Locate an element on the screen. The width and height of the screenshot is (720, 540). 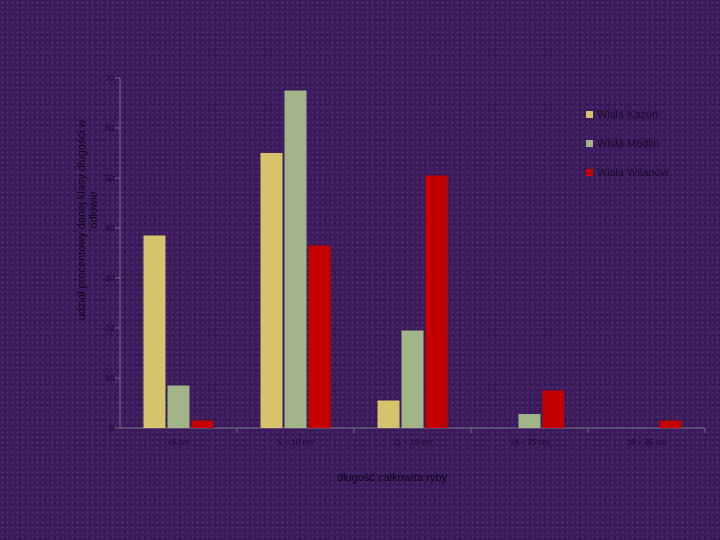
legend-label: Wisła Modlin is located at coordinates (628, 144).